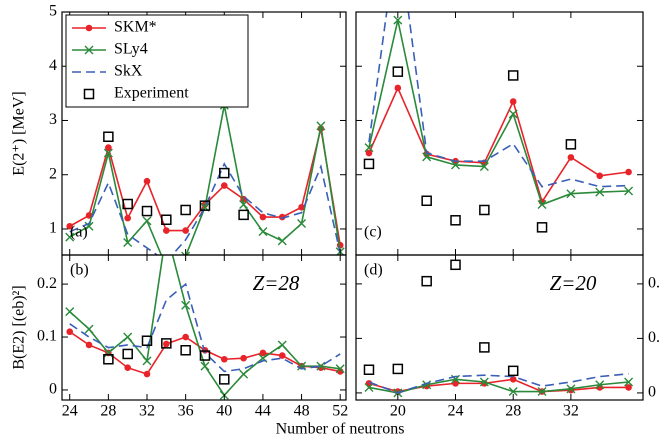 This screenshot has height=442, width=659. Describe the element at coordinates (53, 228) in the screenshot. I see `y-tick-label: 1` at that location.